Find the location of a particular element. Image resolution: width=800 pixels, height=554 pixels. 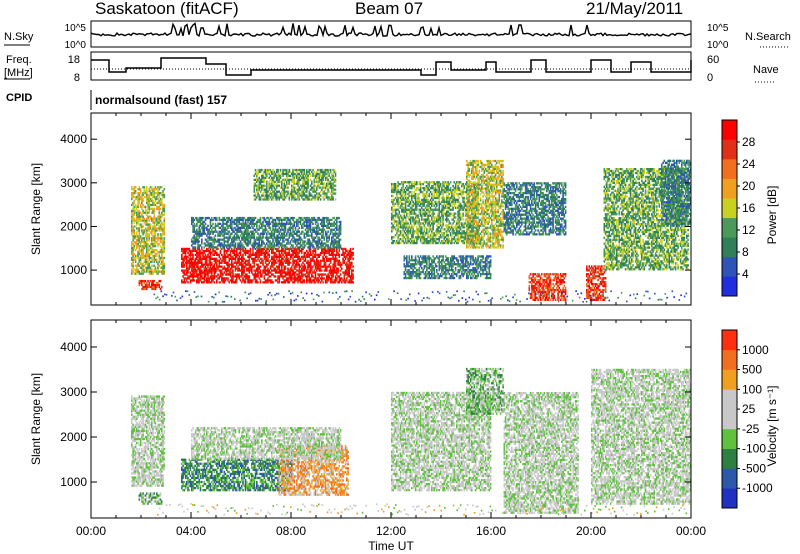

cpid-label: CPID is located at coordinates (19, 98).